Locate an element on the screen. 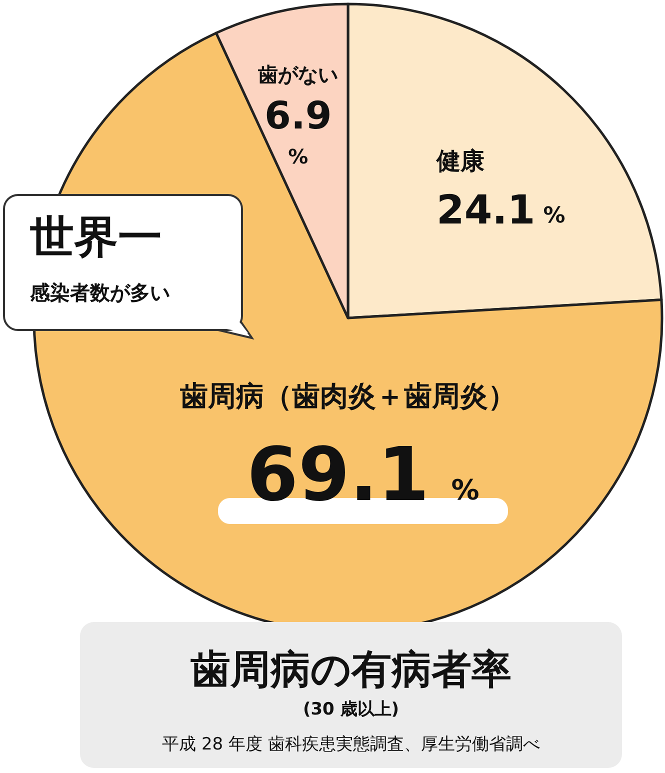  slice-label: 健康 is located at coordinates (460, 160).